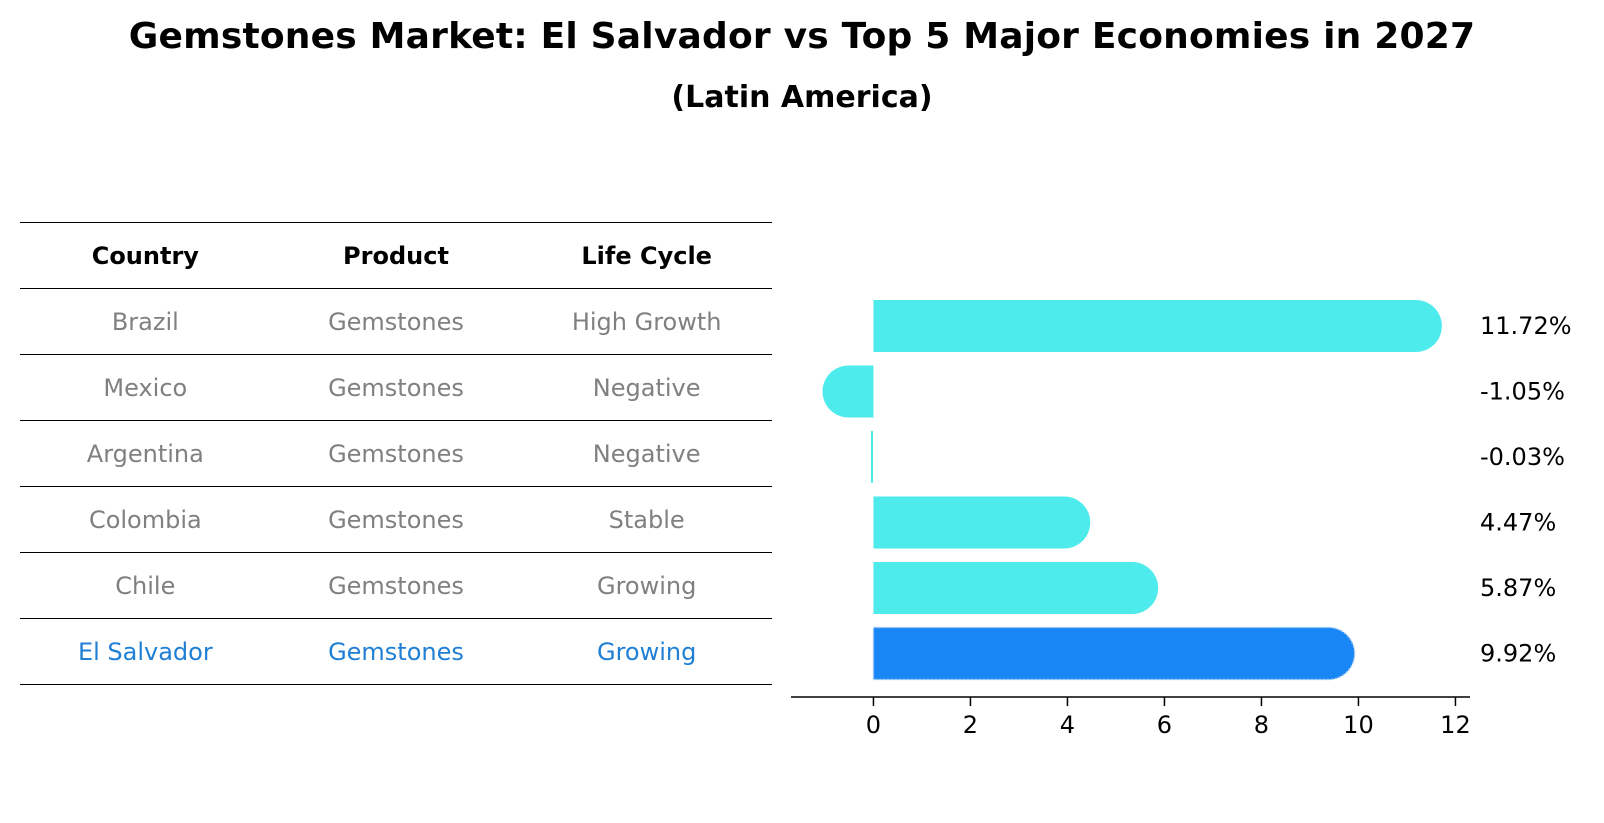  What do you see at coordinates (1164, 725) in the screenshot?
I see `x-tick-label: 6` at bounding box center [1164, 725].